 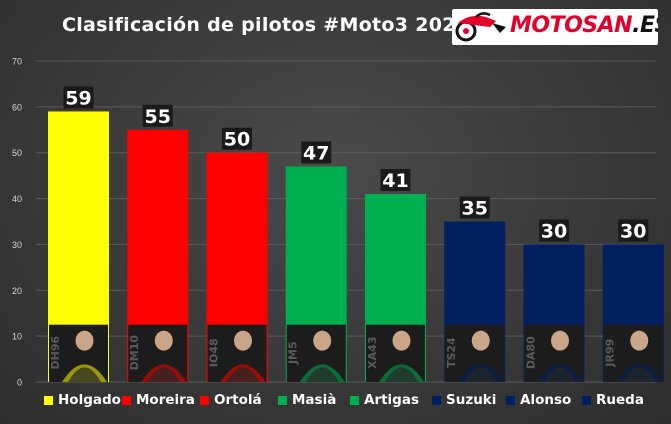 What do you see at coordinates (89, 400) in the screenshot?
I see `legend-label: Holgado` at bounding box center [89, 400].